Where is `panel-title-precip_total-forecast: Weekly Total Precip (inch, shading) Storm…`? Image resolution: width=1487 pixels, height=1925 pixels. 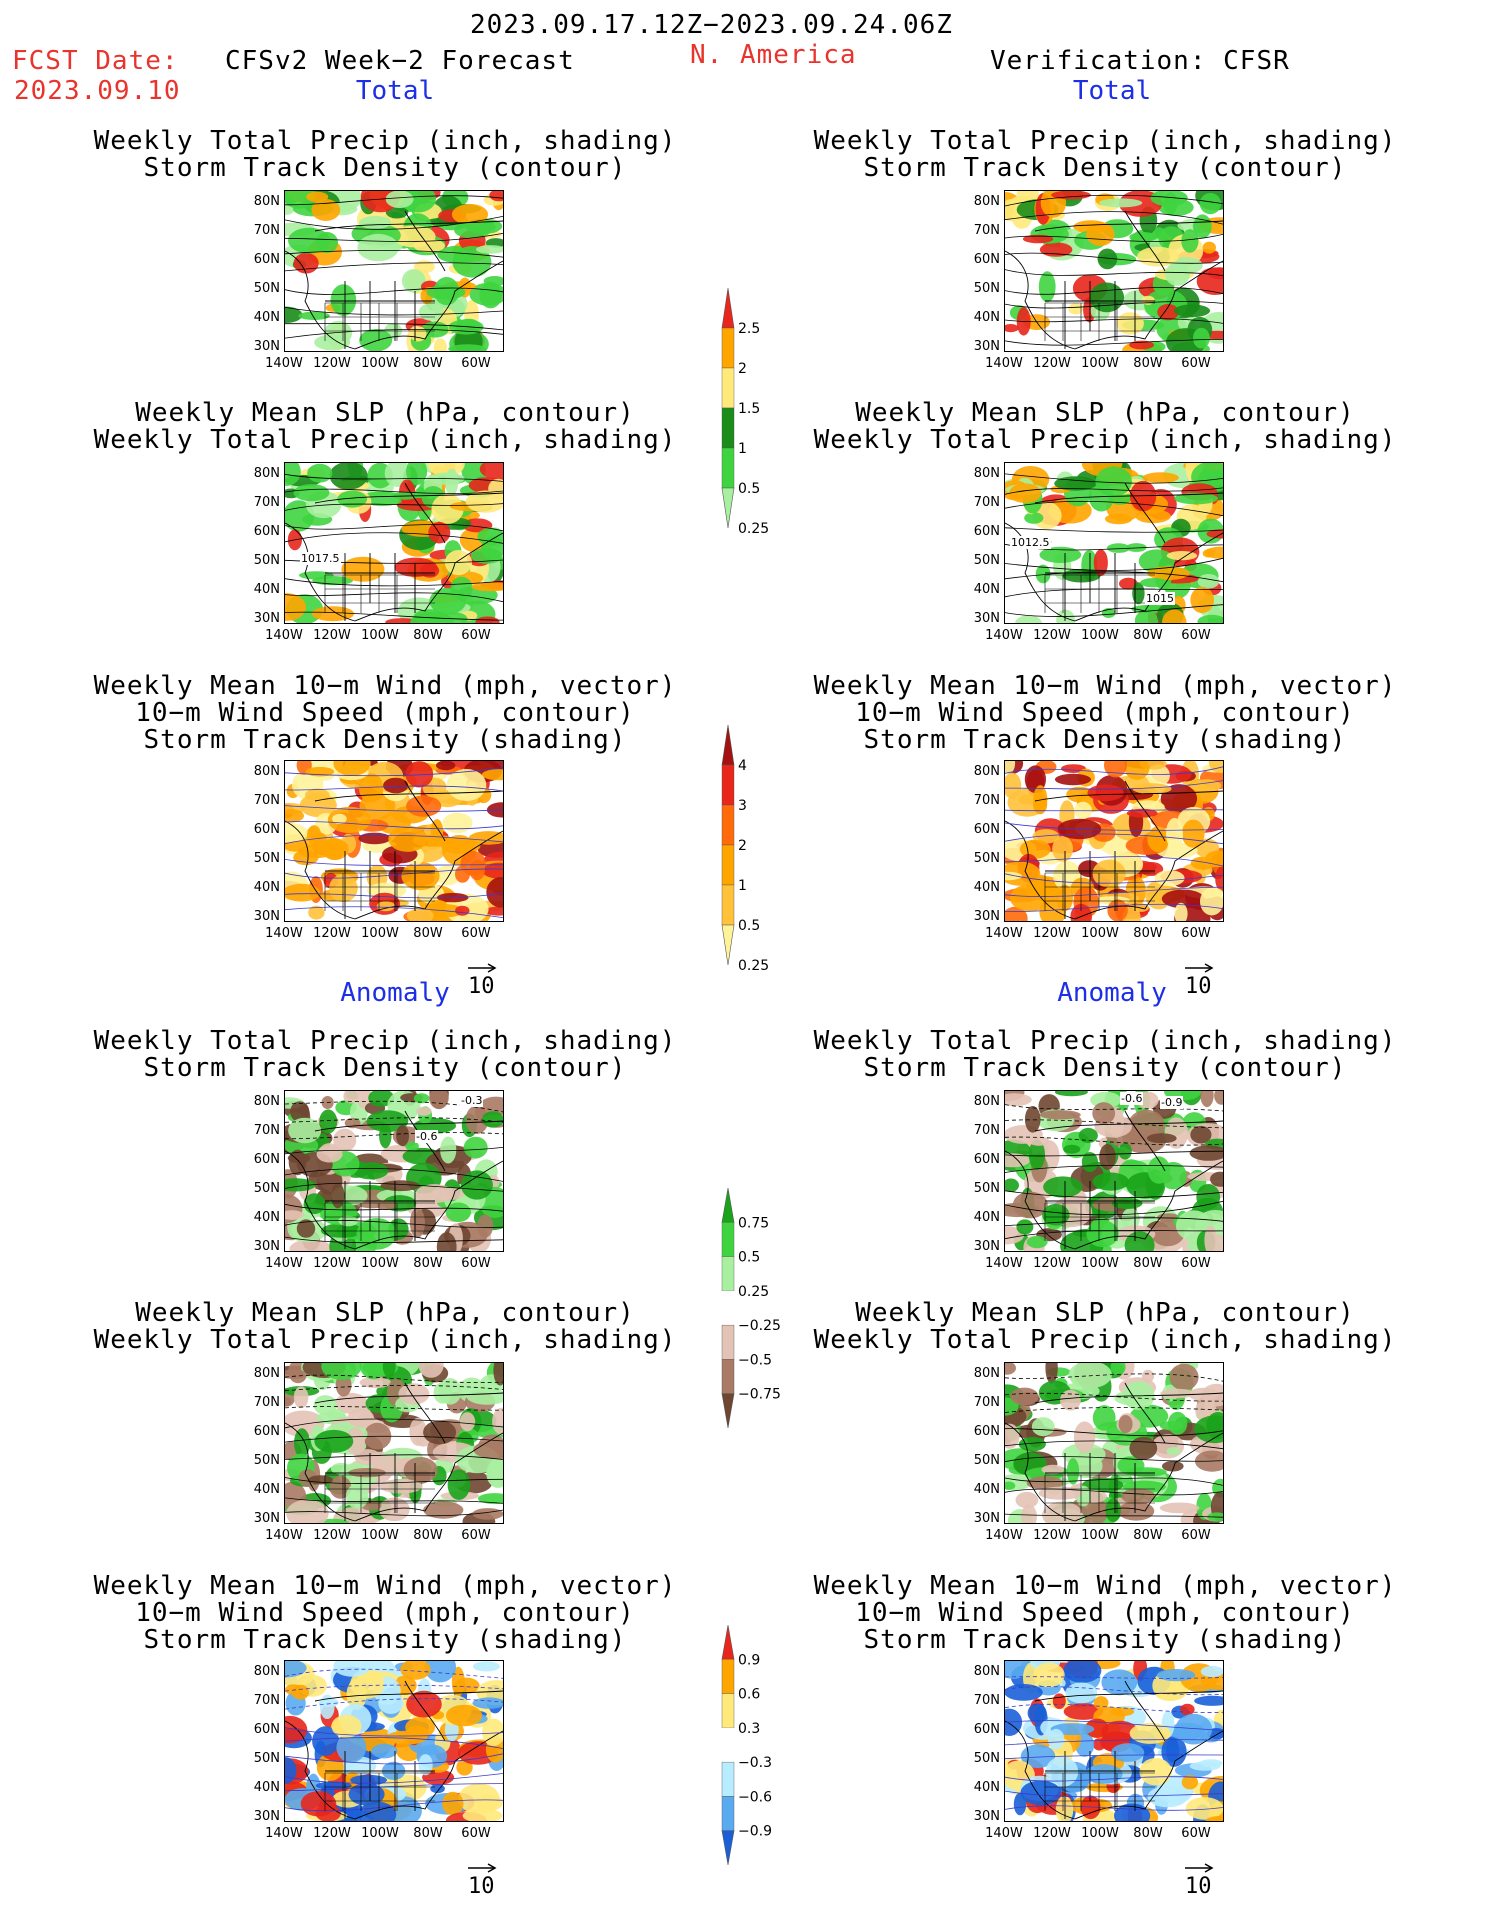
panel-title-precip_total-forecast: Weekly Total Precip (inch, shading) Storm… is located at coordinates (385, 155).